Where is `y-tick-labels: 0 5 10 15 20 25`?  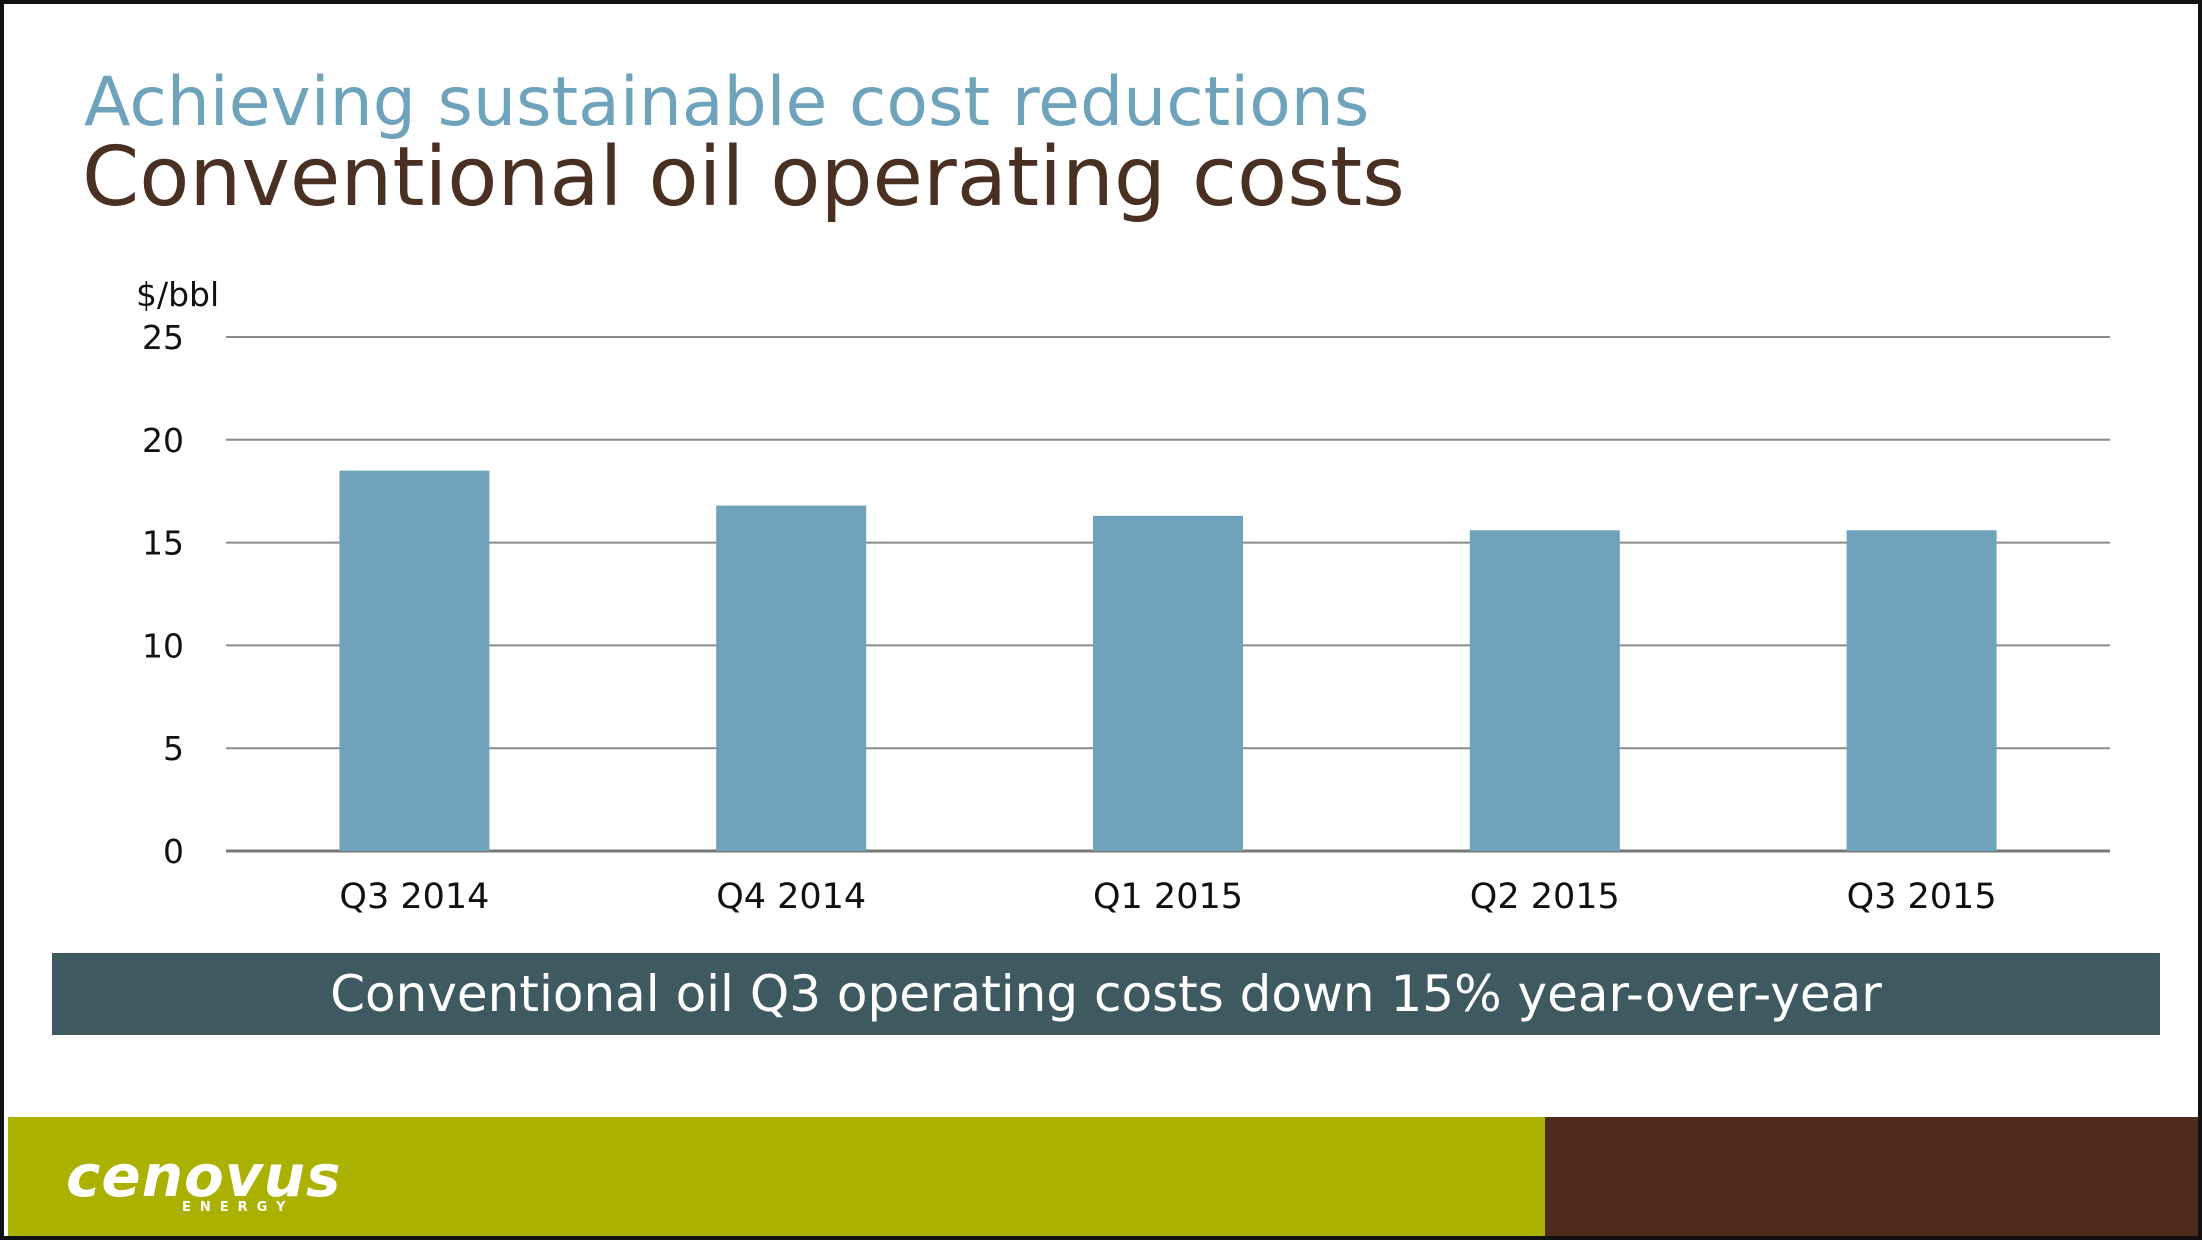 y-tick-labels: 0 5 10 15 20 25 is located at coordinates (163, 594).